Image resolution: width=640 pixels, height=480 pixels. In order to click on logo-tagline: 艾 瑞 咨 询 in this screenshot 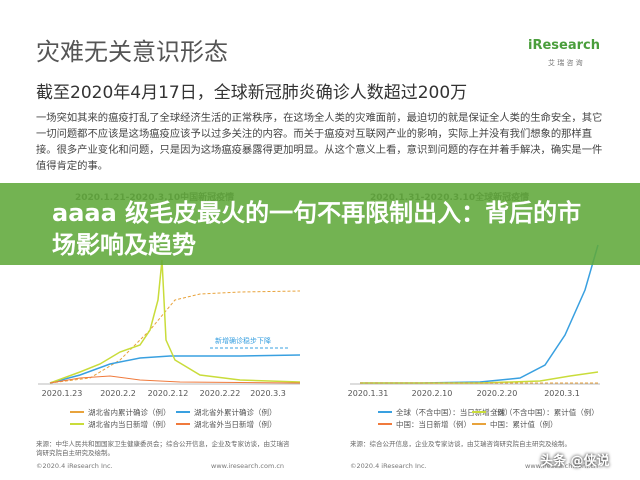, I will do `click(565, 63)`.